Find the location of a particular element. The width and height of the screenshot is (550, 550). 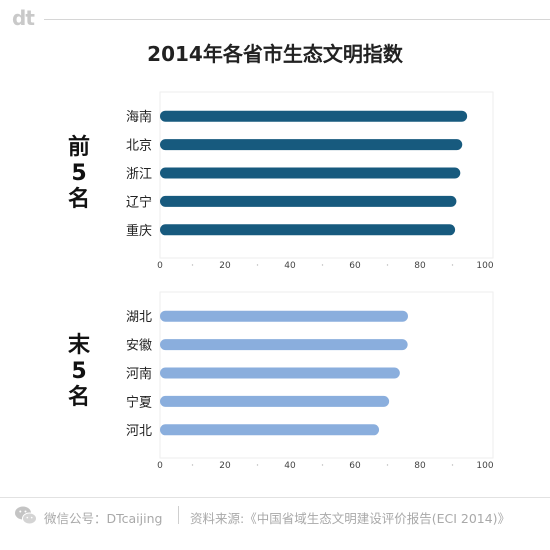

chart-title: 2014年各省市生态文明指数 is located at coordinates (275, 54).